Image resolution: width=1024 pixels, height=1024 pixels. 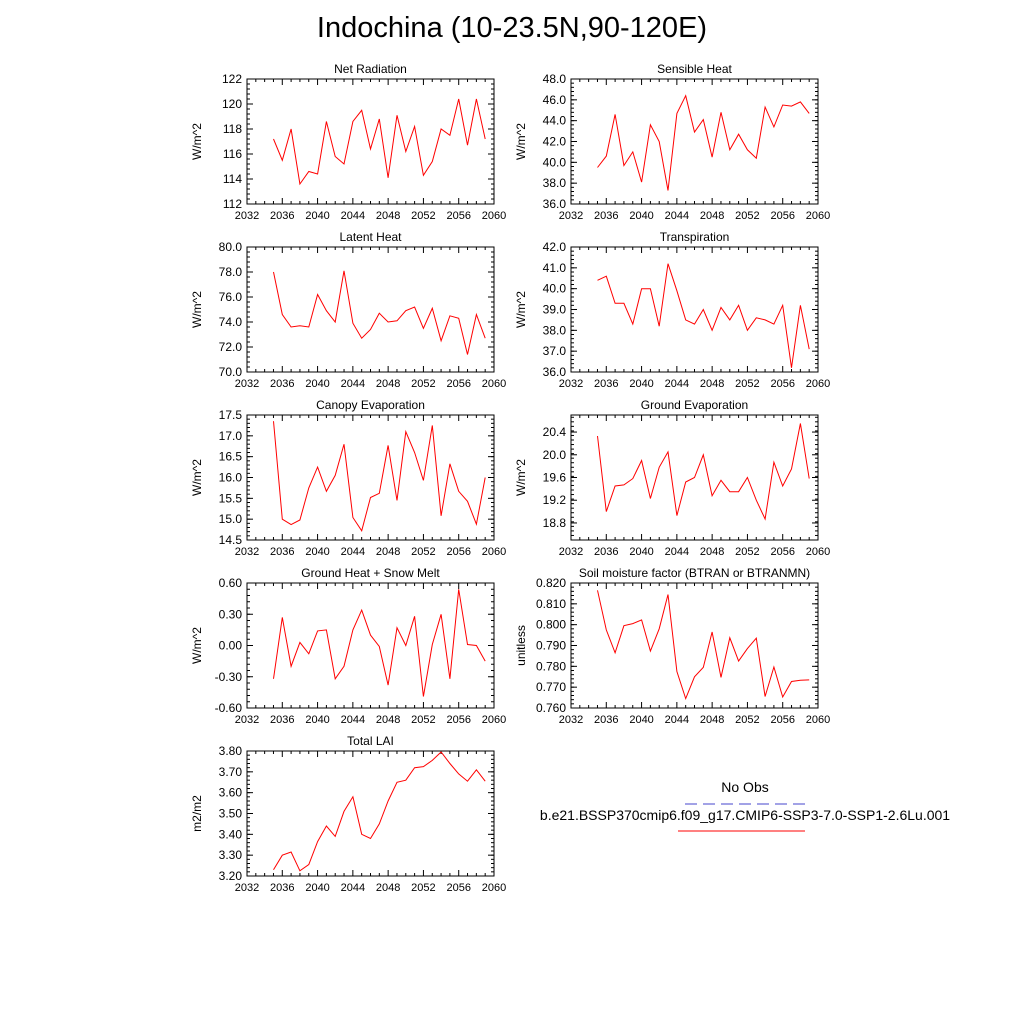 What do you see at coordinates (555, 330) in the screenshot?
I see `y-tick-label: 38.0` at bounding box center [555, 330].